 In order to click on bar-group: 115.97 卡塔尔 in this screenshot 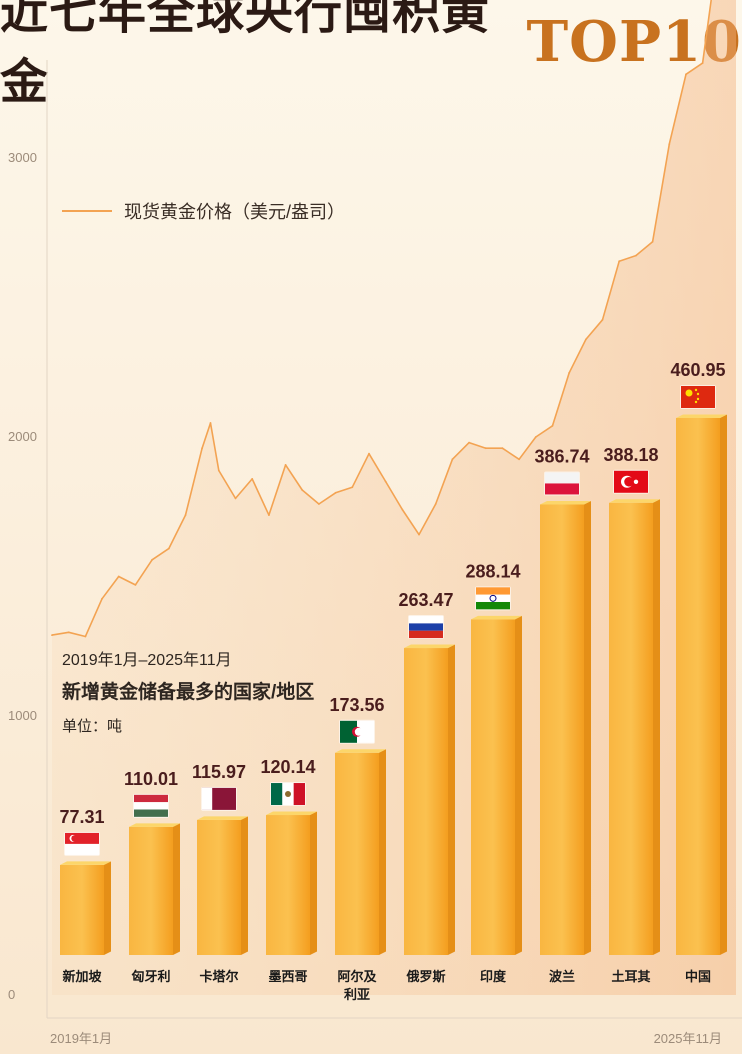, I will do `click(220, 873)`.